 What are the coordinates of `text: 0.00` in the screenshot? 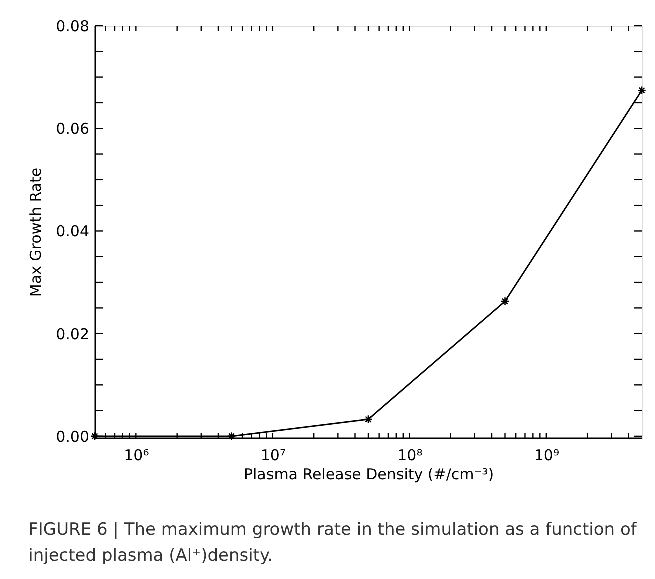 It's located at (73, 437).